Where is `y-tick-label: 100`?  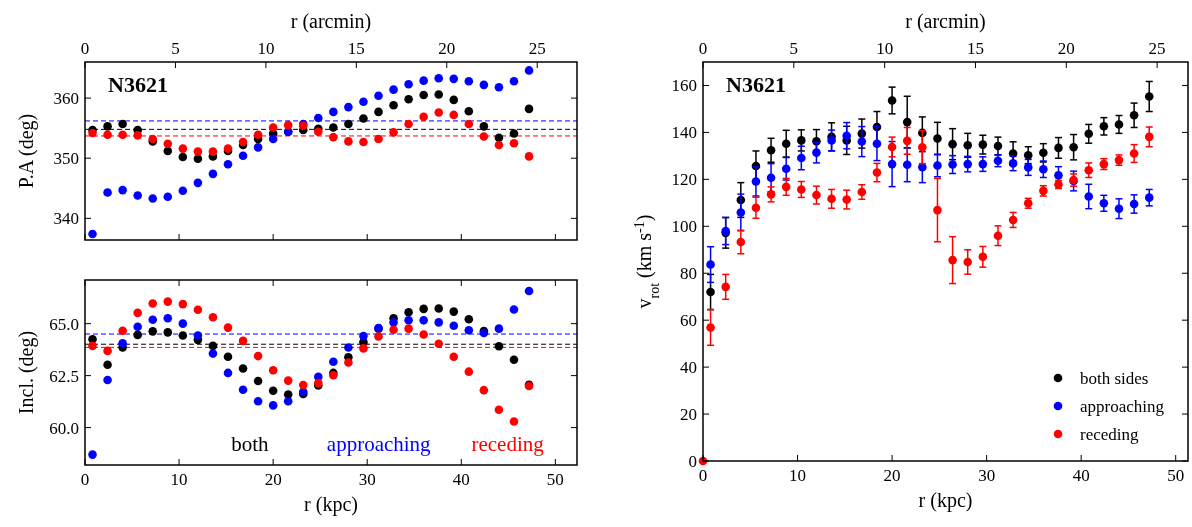
y-tick-label: 100 is located at coordinates (684, 227).